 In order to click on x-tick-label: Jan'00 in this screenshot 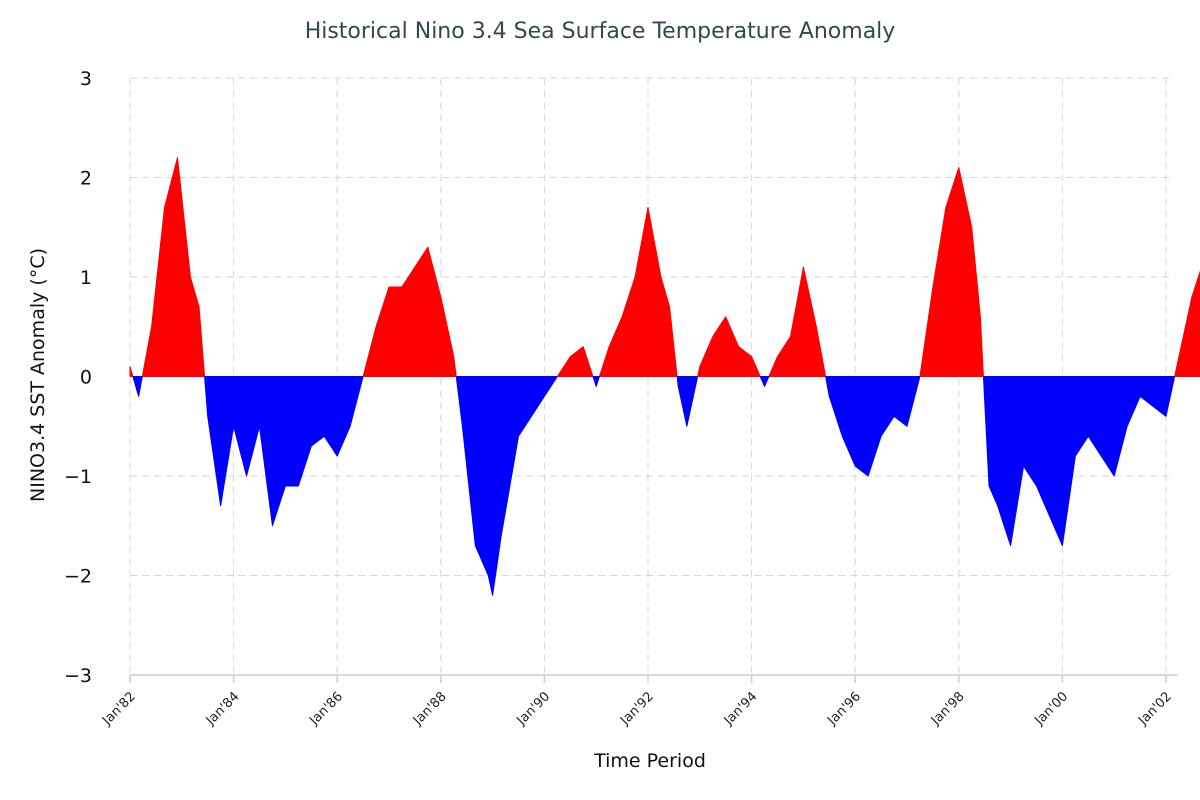, I will do `click(1052, 709)`.